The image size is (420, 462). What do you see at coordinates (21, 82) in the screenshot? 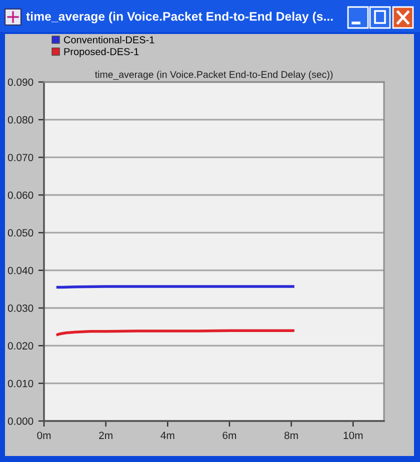
I see `y-tick-label: 0.090` at bounding box center [21, 82].